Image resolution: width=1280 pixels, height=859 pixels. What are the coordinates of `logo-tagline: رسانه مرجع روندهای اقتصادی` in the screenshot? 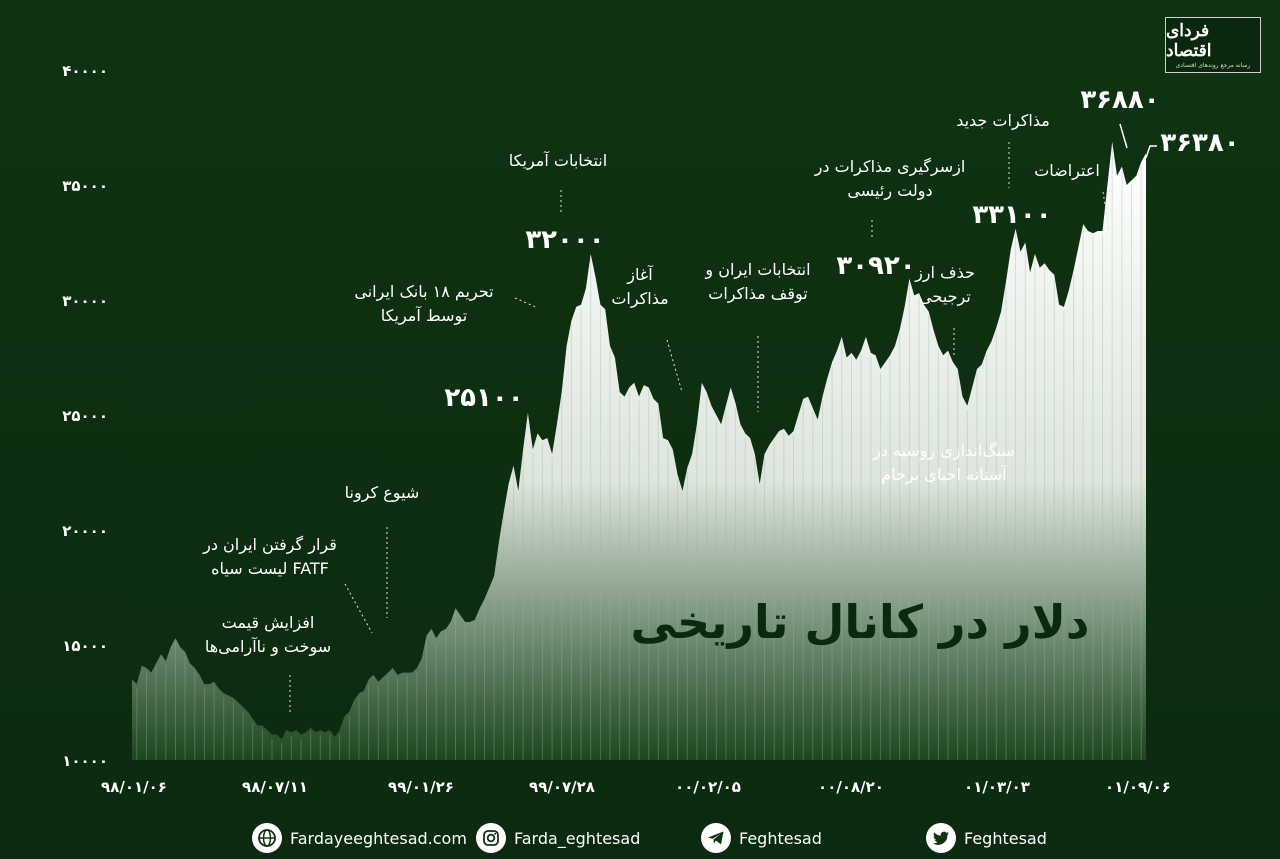 It's located at (1213, 65).